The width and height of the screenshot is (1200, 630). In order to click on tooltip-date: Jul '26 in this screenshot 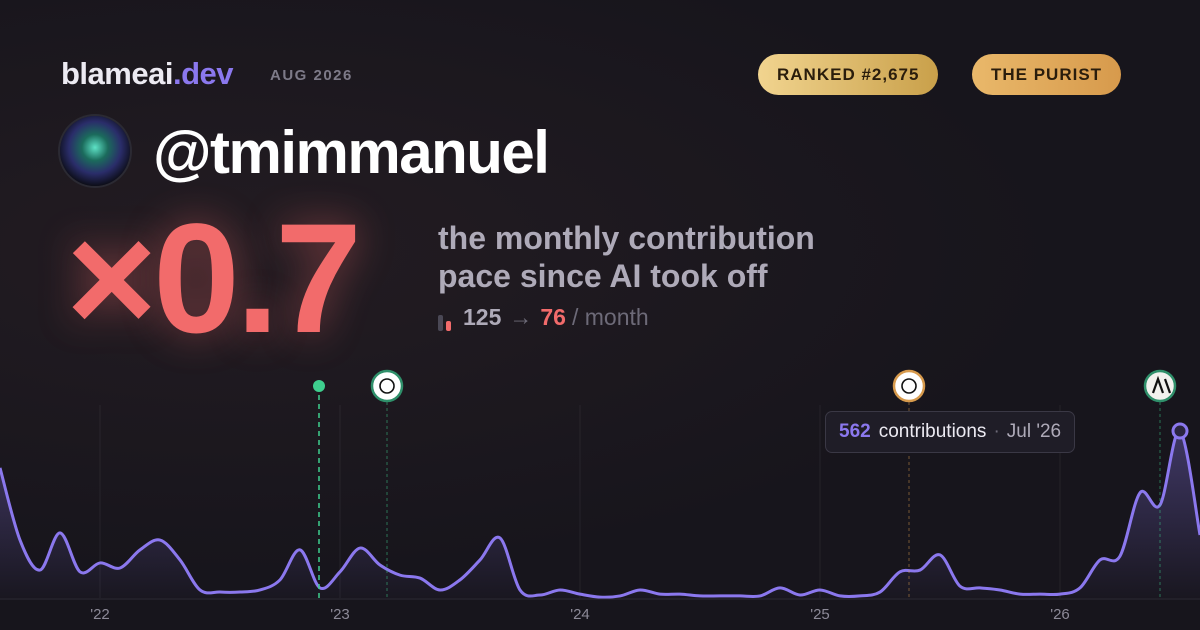, I will do `click(1034, 431)`.